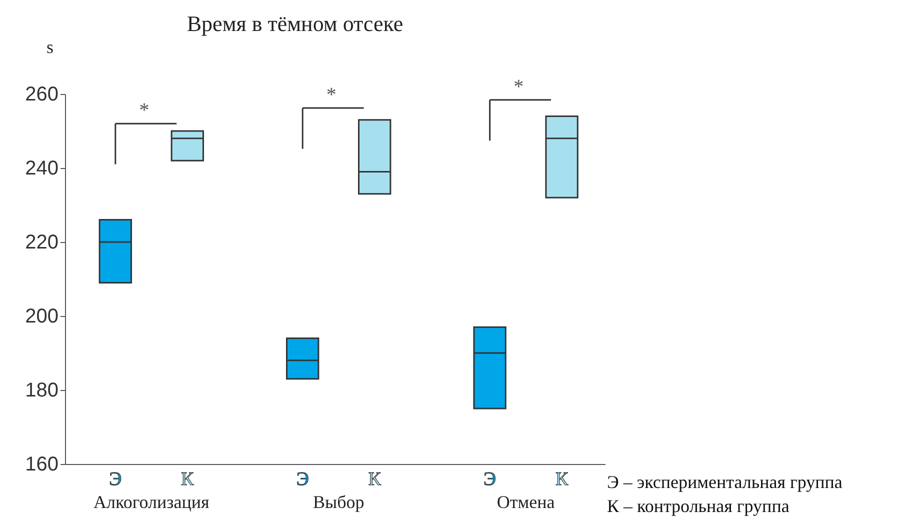 Image resolution: width=907 pixels, height=517 pixels. I want to click on x-tick-label: Отмена, so click(525, 502).